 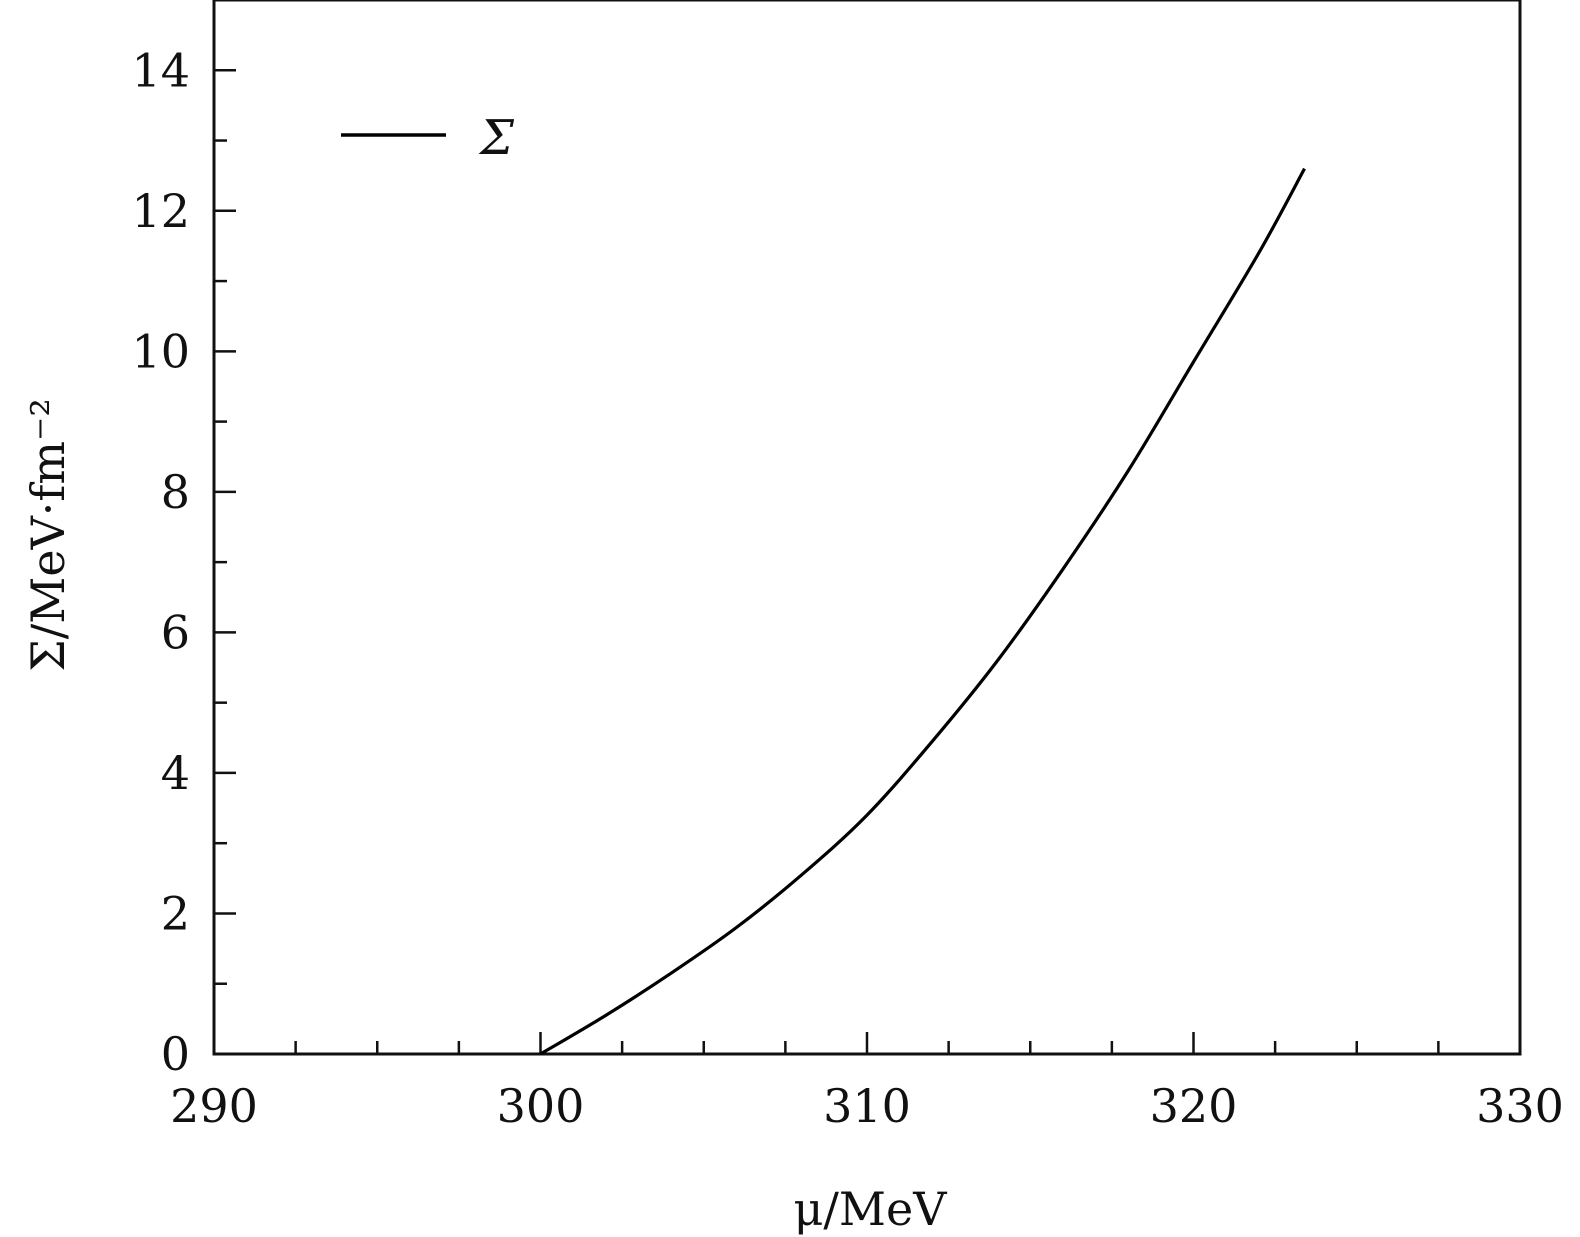 I want to click on y-axis-tick-labels: 0 2 4 6 8 10 12 14, so click(x=160, y=562).